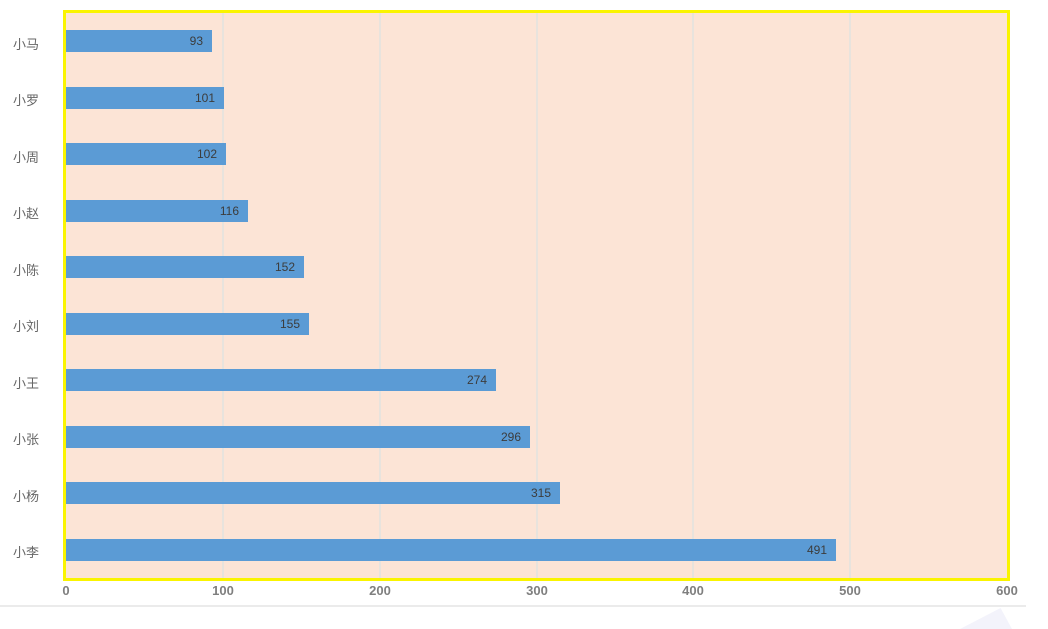 The width and height of the screenshot is (1048, 629). I want to click on x-tick-label-500: 500, so click(850, 590).